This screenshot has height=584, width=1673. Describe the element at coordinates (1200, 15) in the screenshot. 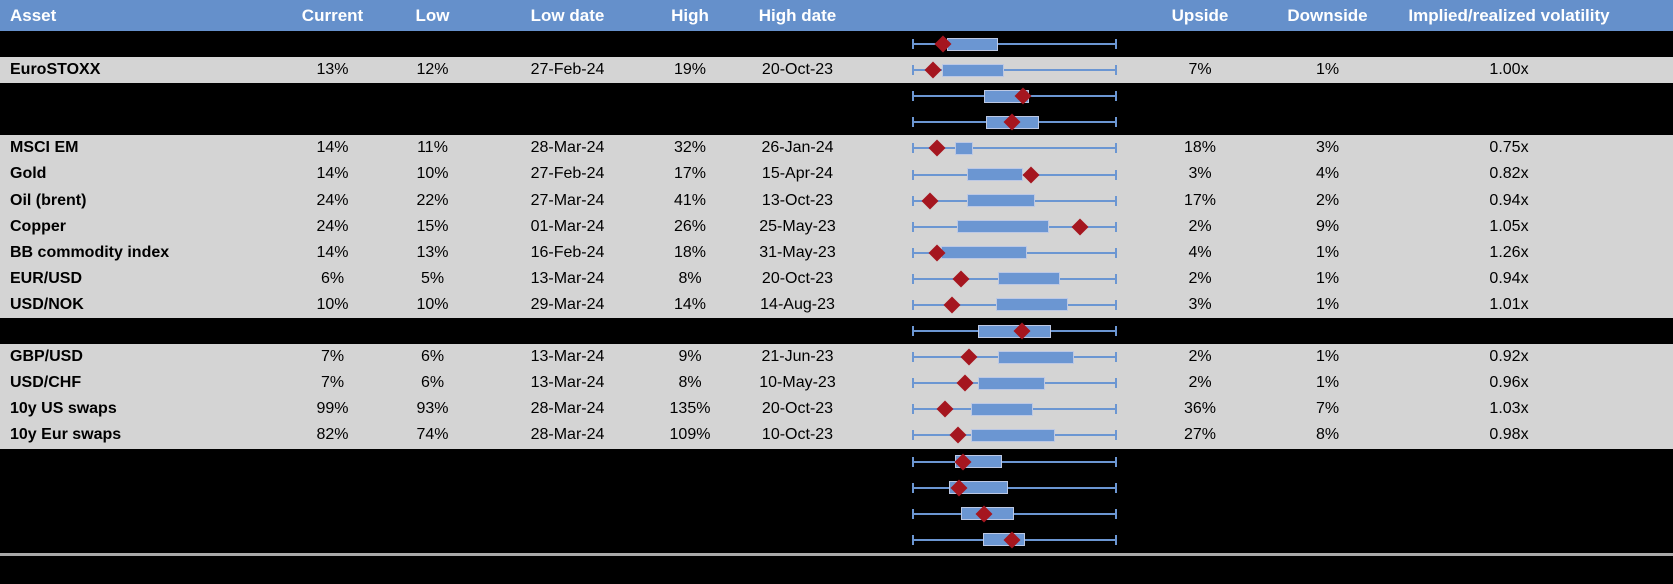

I see `column-header-upside: Upside` at that location.